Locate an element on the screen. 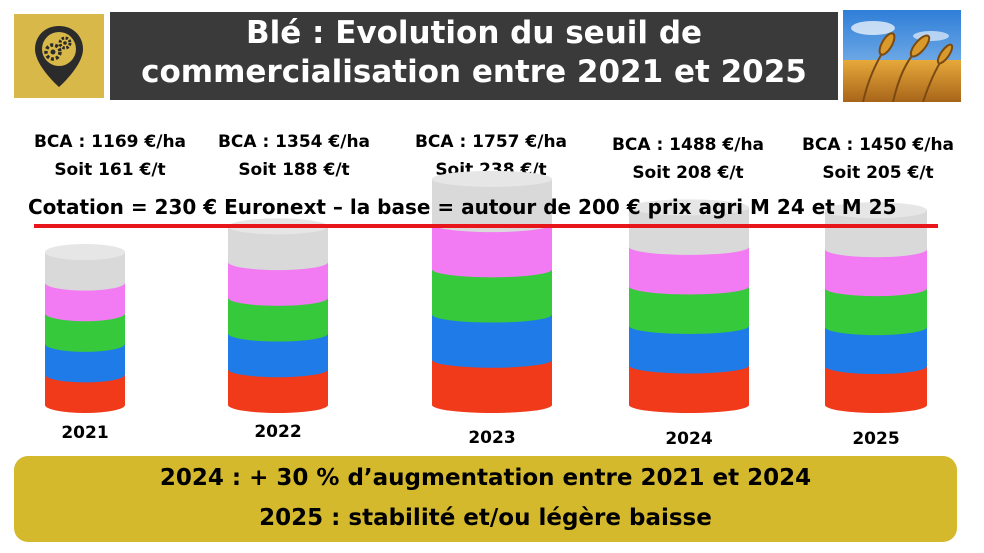 Image resolution: width=984 pixels, height=553 pixels. bca-2021: BCA : 1169 €/ha Soit 161 €/t is located at coordinates (110, 156).